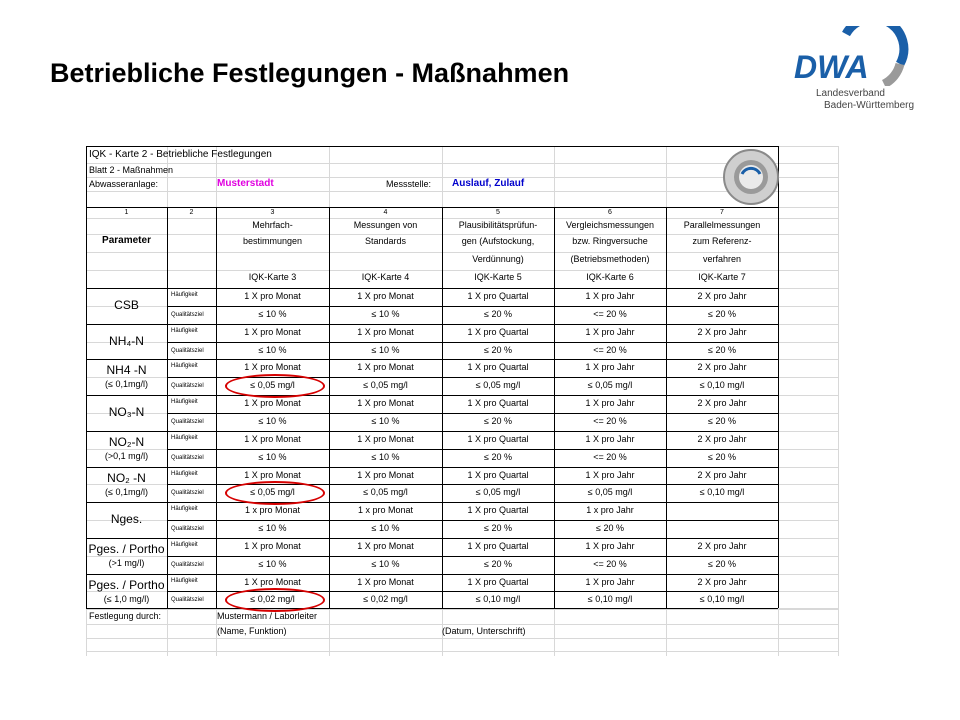 Image resolution: width=960 pixels, height=720 pixels. What do you see at coordinates (498, 241) in the screenshot?
I see `column-header: gen (Aufstockung,` at bounding box center [498, 241].